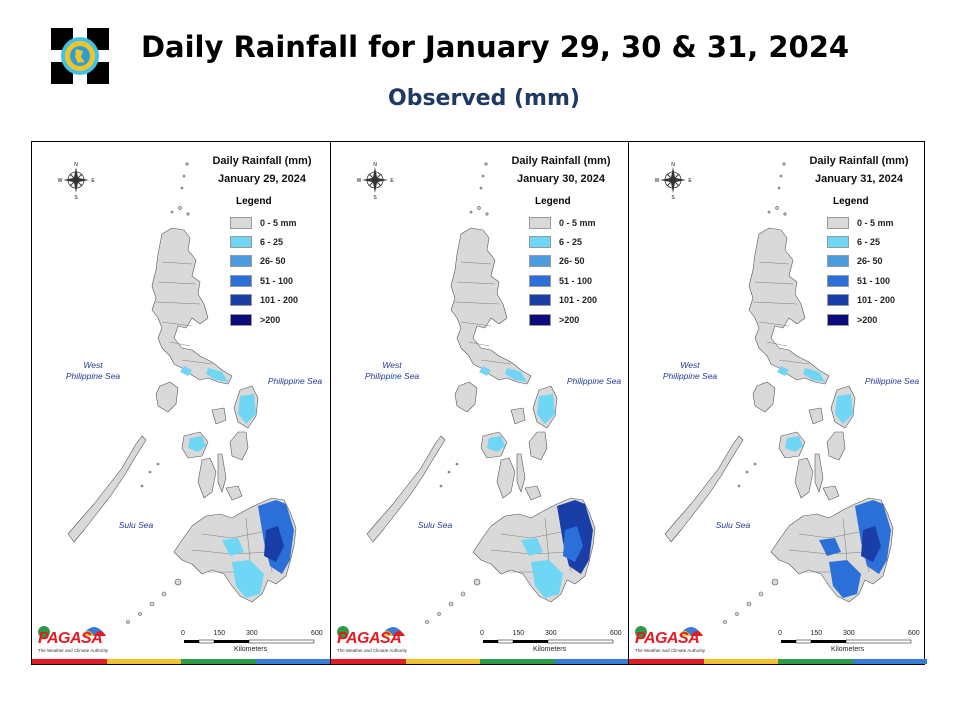 The image size is (960, 720). I want to click on legend-title: Legend, so click(851, 201).